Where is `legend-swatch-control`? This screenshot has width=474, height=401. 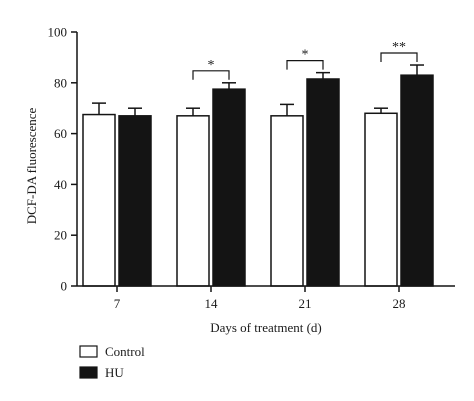 legend-swatch-control is located at coordinates (88, 351).